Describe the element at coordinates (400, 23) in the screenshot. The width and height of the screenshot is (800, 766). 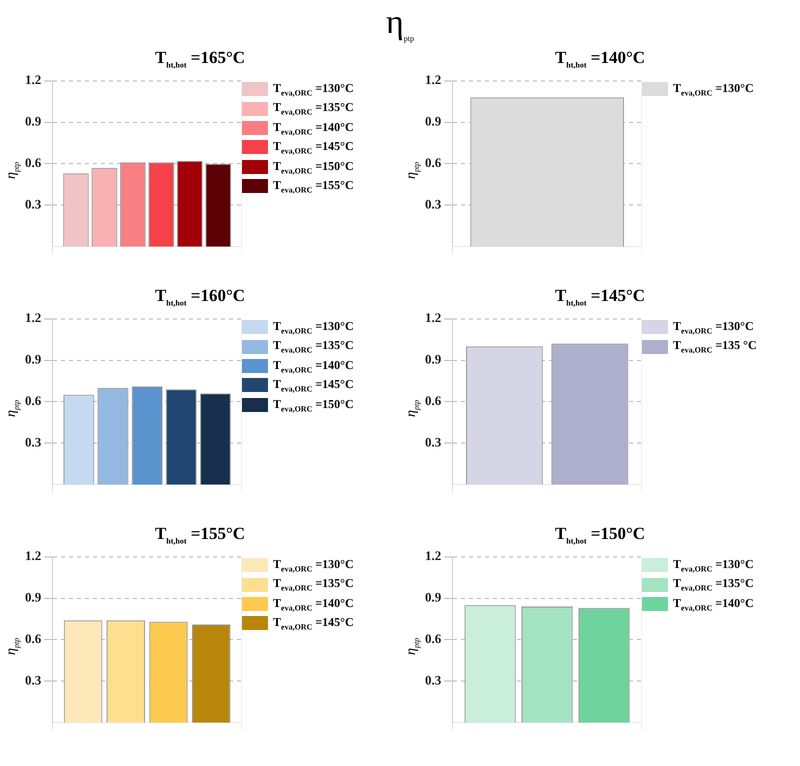
I see `text: η$_{ptp}$` at that location.